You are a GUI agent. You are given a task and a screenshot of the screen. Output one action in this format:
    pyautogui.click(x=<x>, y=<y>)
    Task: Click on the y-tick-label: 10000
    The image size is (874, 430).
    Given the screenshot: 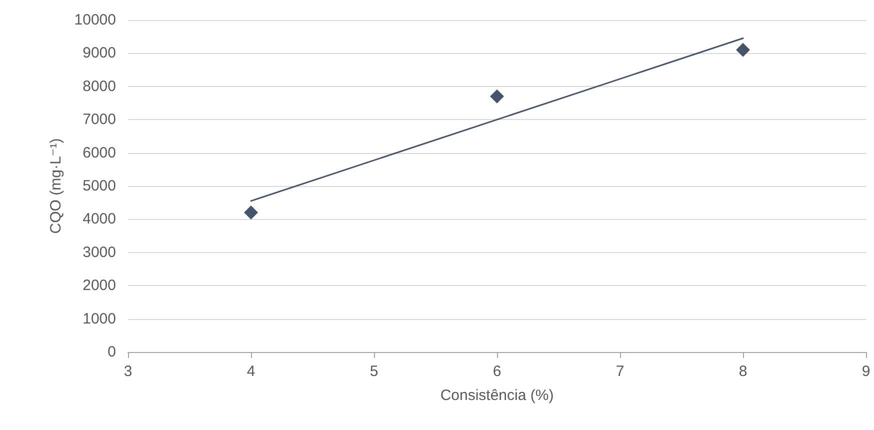 What is the action you would take?
    pyautogui.click(x=95, y=20)
    